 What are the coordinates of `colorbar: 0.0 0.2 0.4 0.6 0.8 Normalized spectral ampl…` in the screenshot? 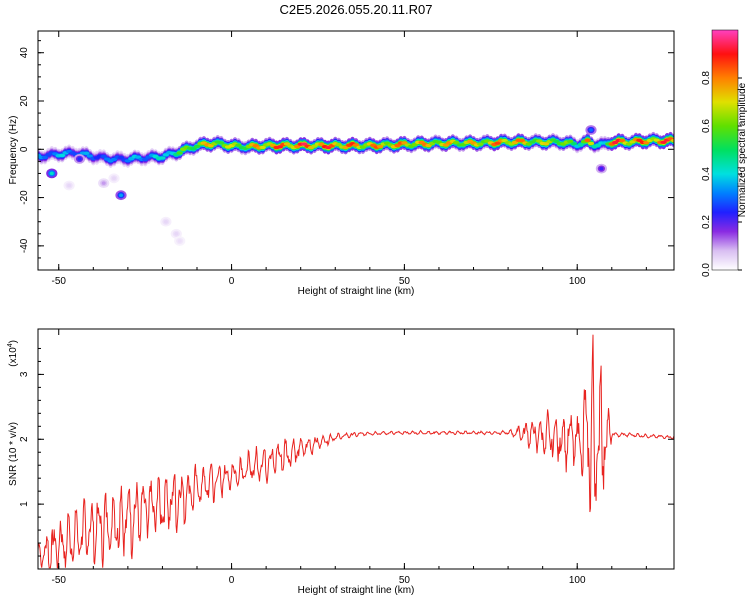 It's located at (724, 153).